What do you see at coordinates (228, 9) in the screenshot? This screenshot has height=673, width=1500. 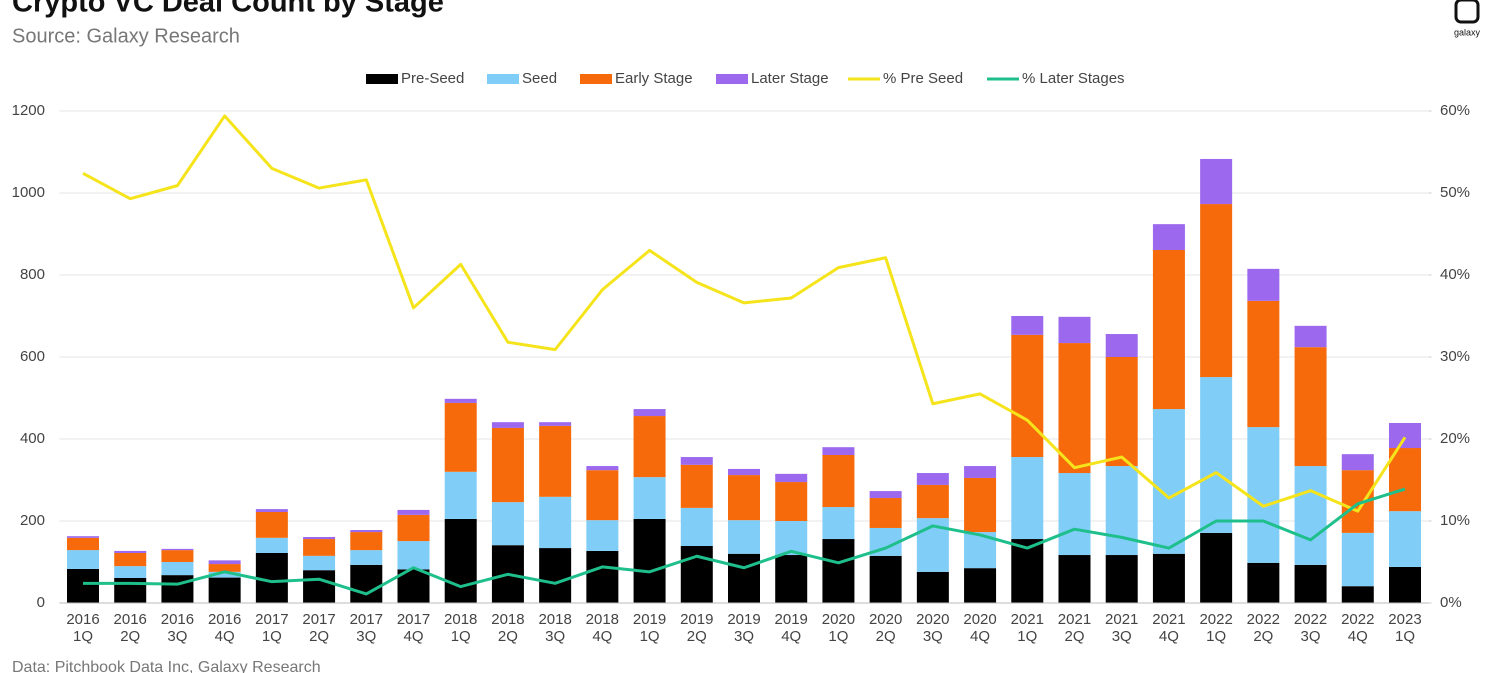 I see `chart-title: Crypto VC Deal Count by Stage` at bounding box center [228, 9].